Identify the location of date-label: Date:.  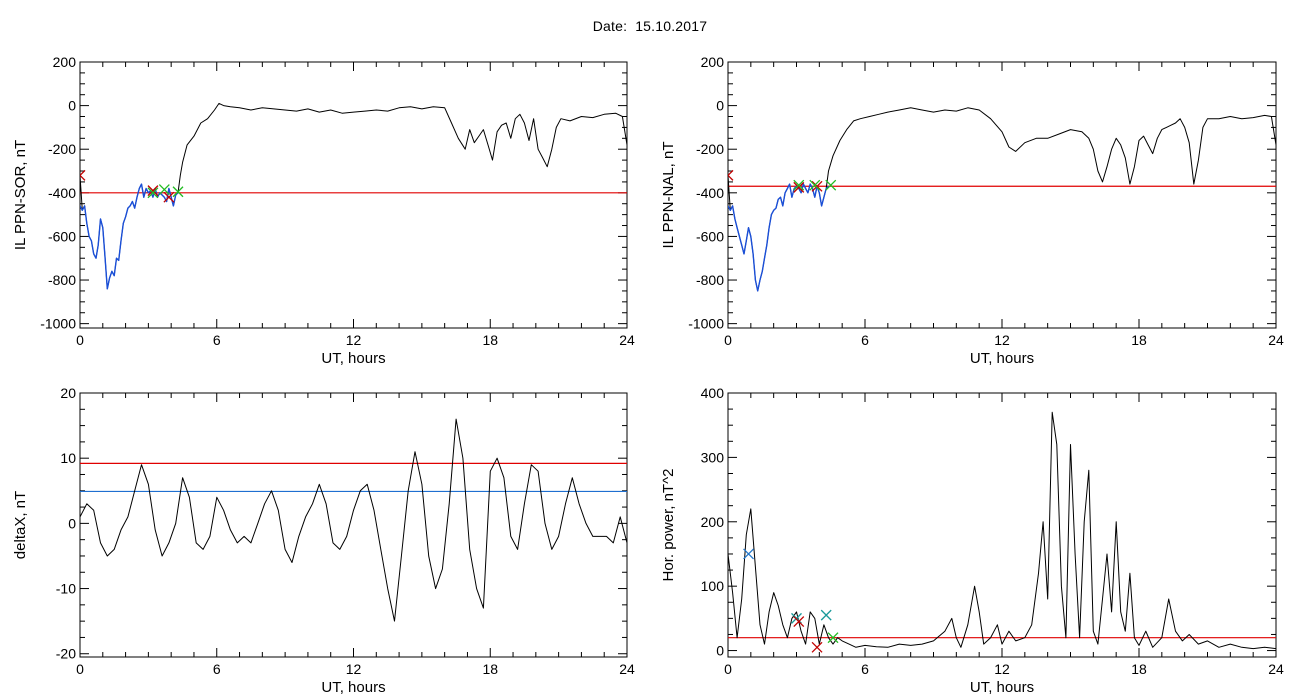
(610, 26).